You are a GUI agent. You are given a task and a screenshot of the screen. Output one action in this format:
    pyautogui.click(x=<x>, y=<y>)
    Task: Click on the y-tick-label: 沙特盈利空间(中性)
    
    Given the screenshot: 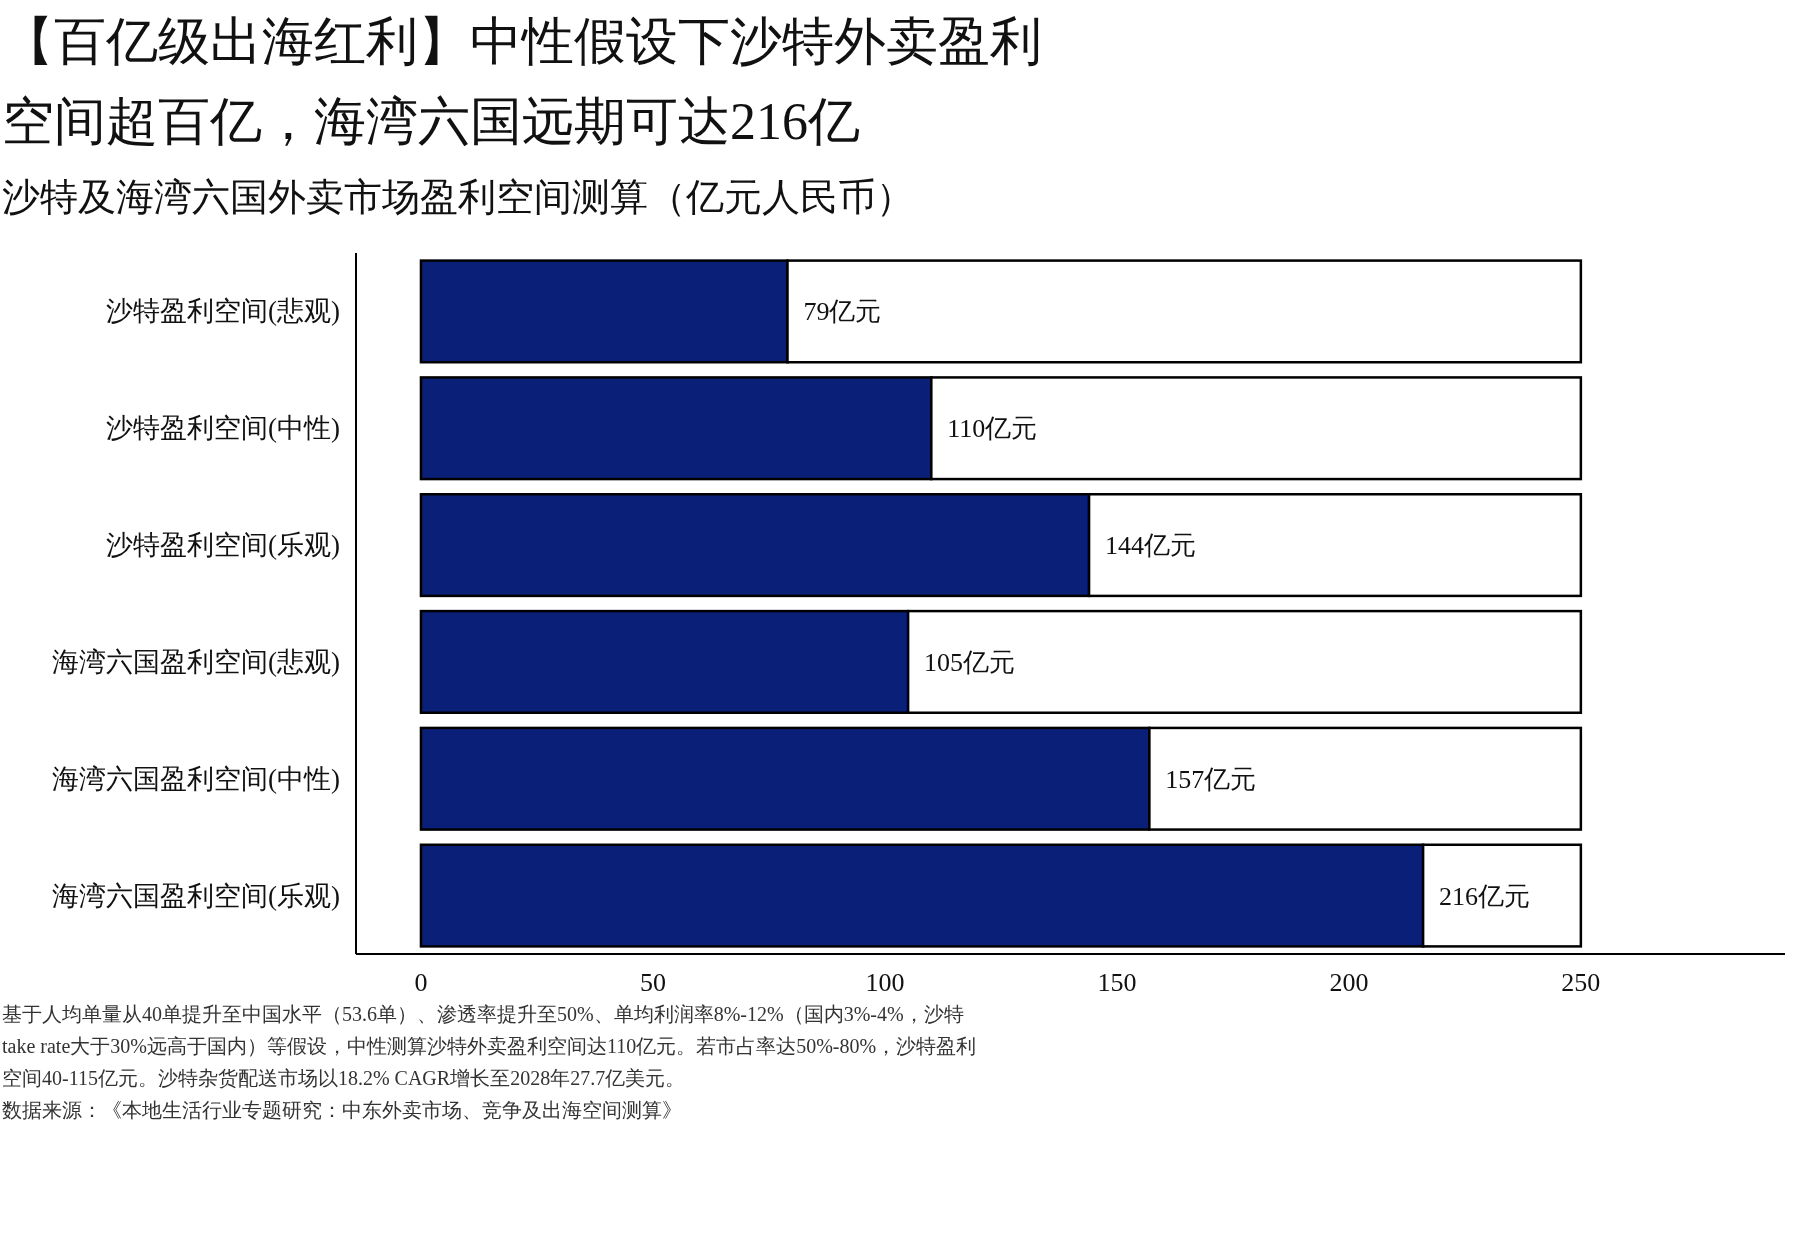 What is the action you would take?
    pyautogui.click(x=223, y=428)
    